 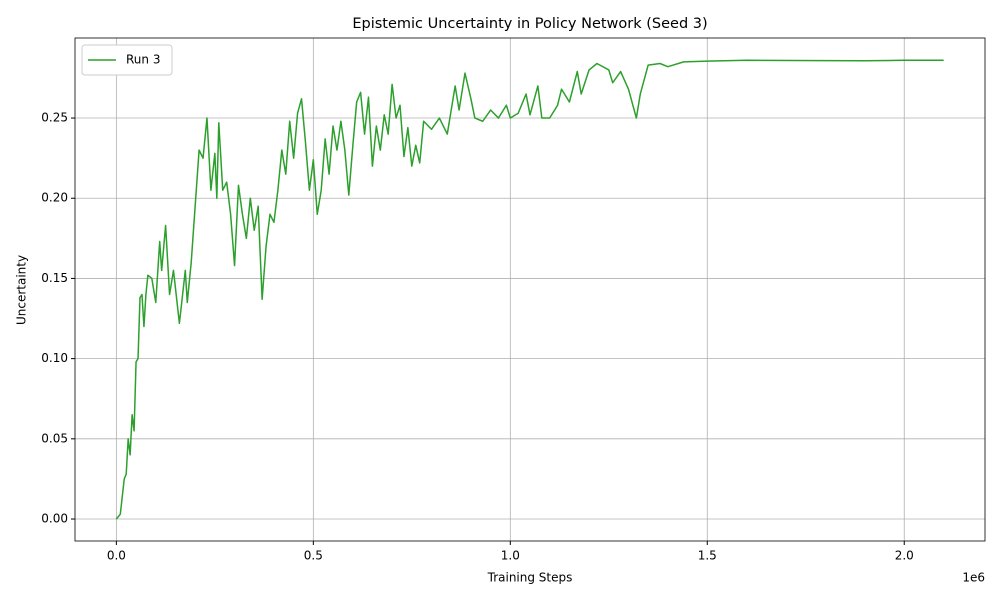 What do you see at coordinates (54, 358) in the screenshot?
I see `y-tick-label: 0.10` at bounding box center [54, 358].